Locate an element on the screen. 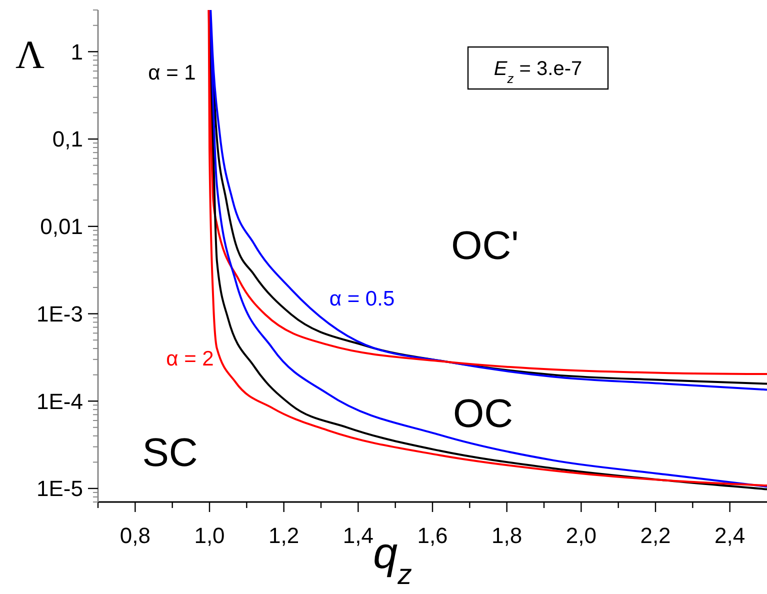 Image resolution: width=767 pixels, height=594 pixels. x-tick-label: 1,6 is located at coordinates (432, 535).